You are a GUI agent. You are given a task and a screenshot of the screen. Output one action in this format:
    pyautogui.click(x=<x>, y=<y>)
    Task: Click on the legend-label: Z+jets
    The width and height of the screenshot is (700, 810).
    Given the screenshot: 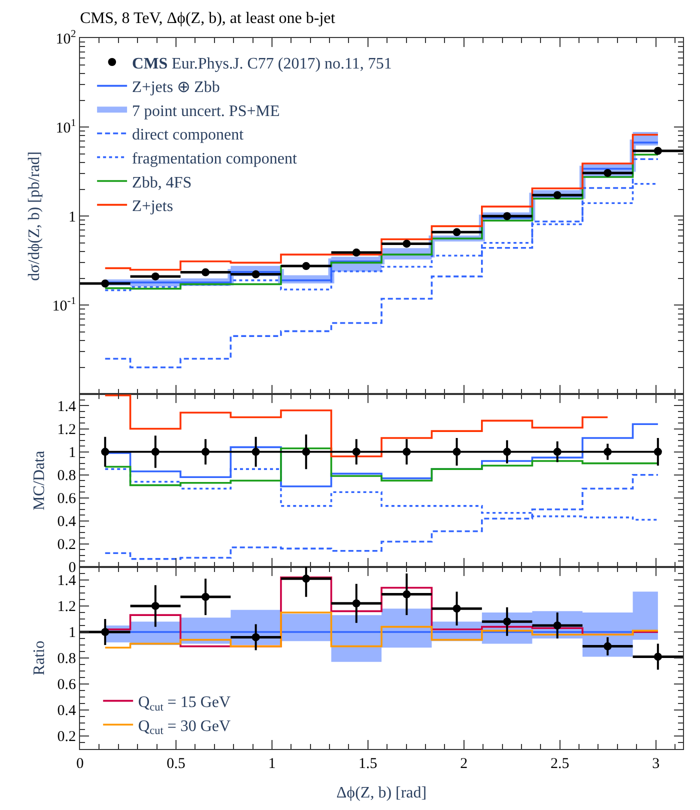 What is the action you would take?
    pyautogui.click(x=153, y=207)
    